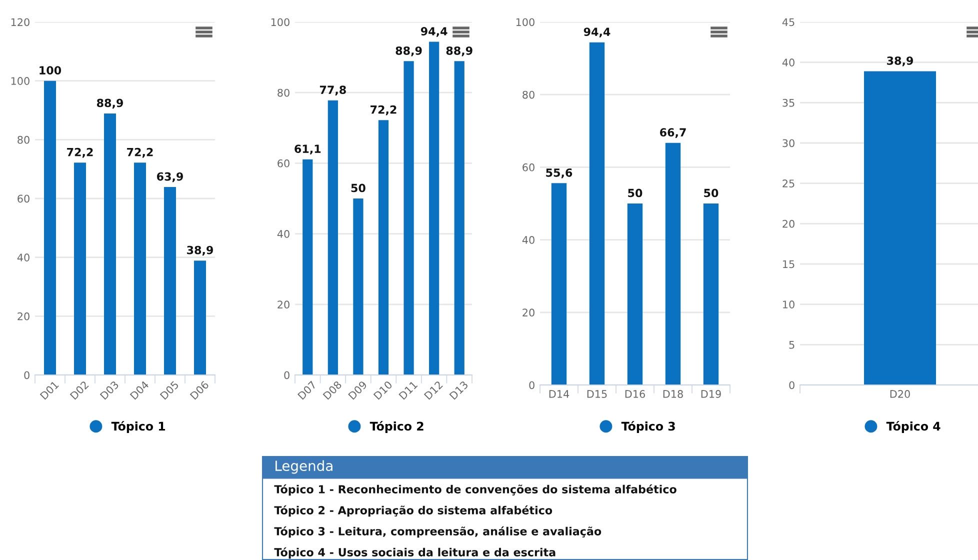 The width and height of the screenshot is (978, 560). What do you see at coordinates (559, 394) in the screenshot?
I see `x-tick-label: D14` at bounding box center [559, 394].